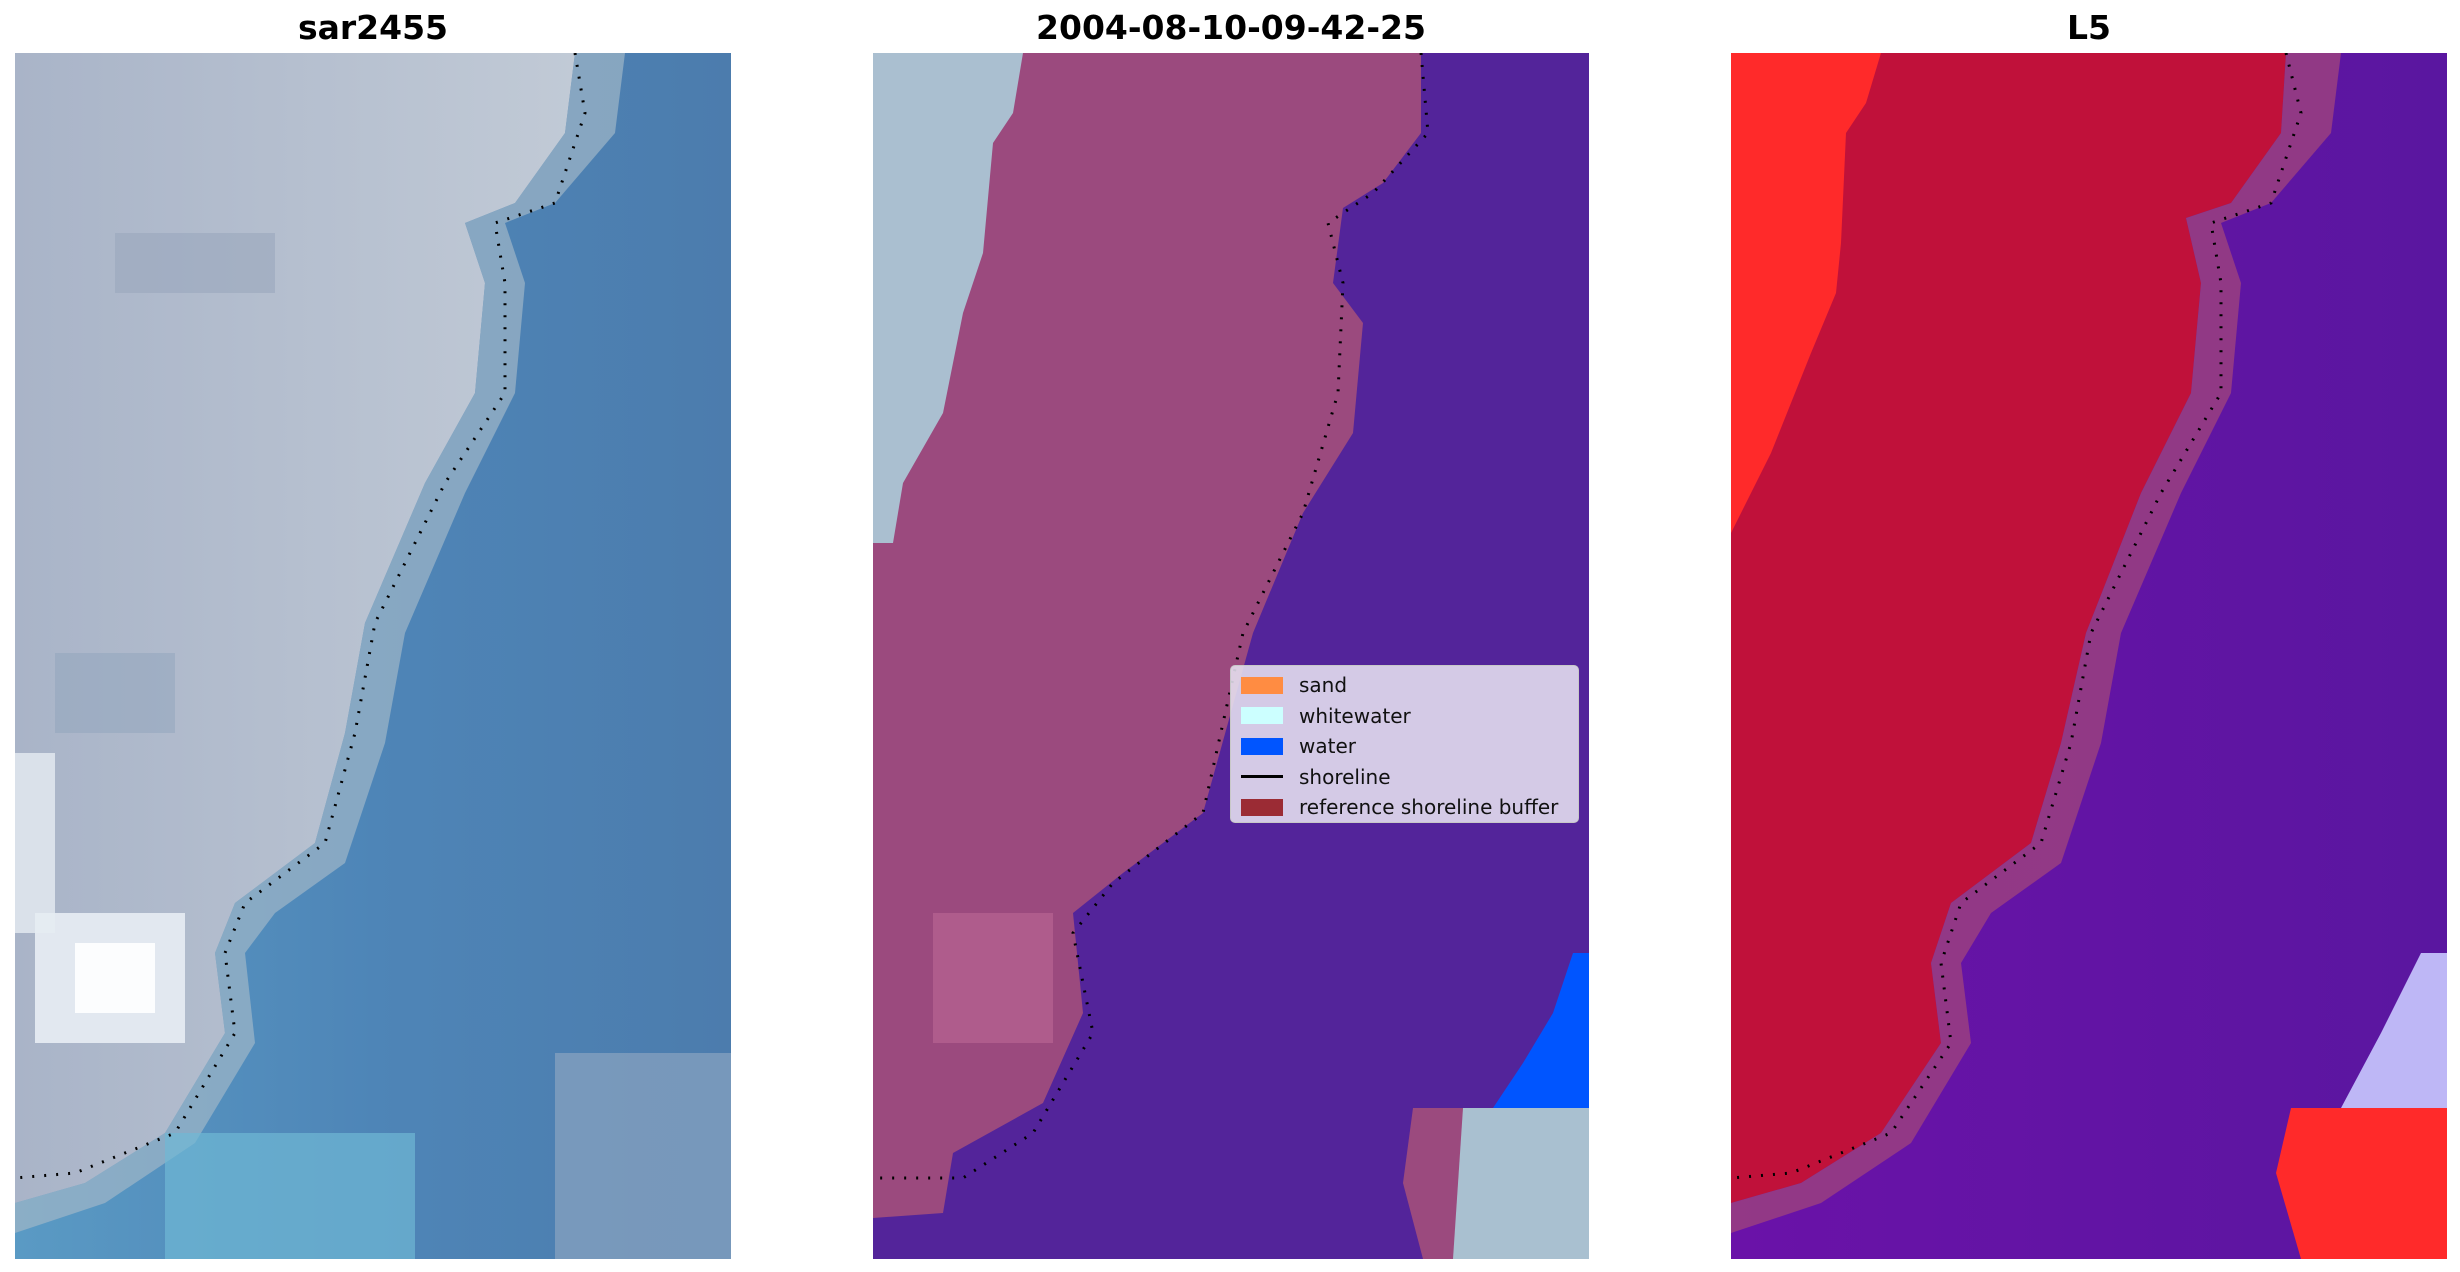  I want to click on legend-item-water: water, so click(1404, 746).